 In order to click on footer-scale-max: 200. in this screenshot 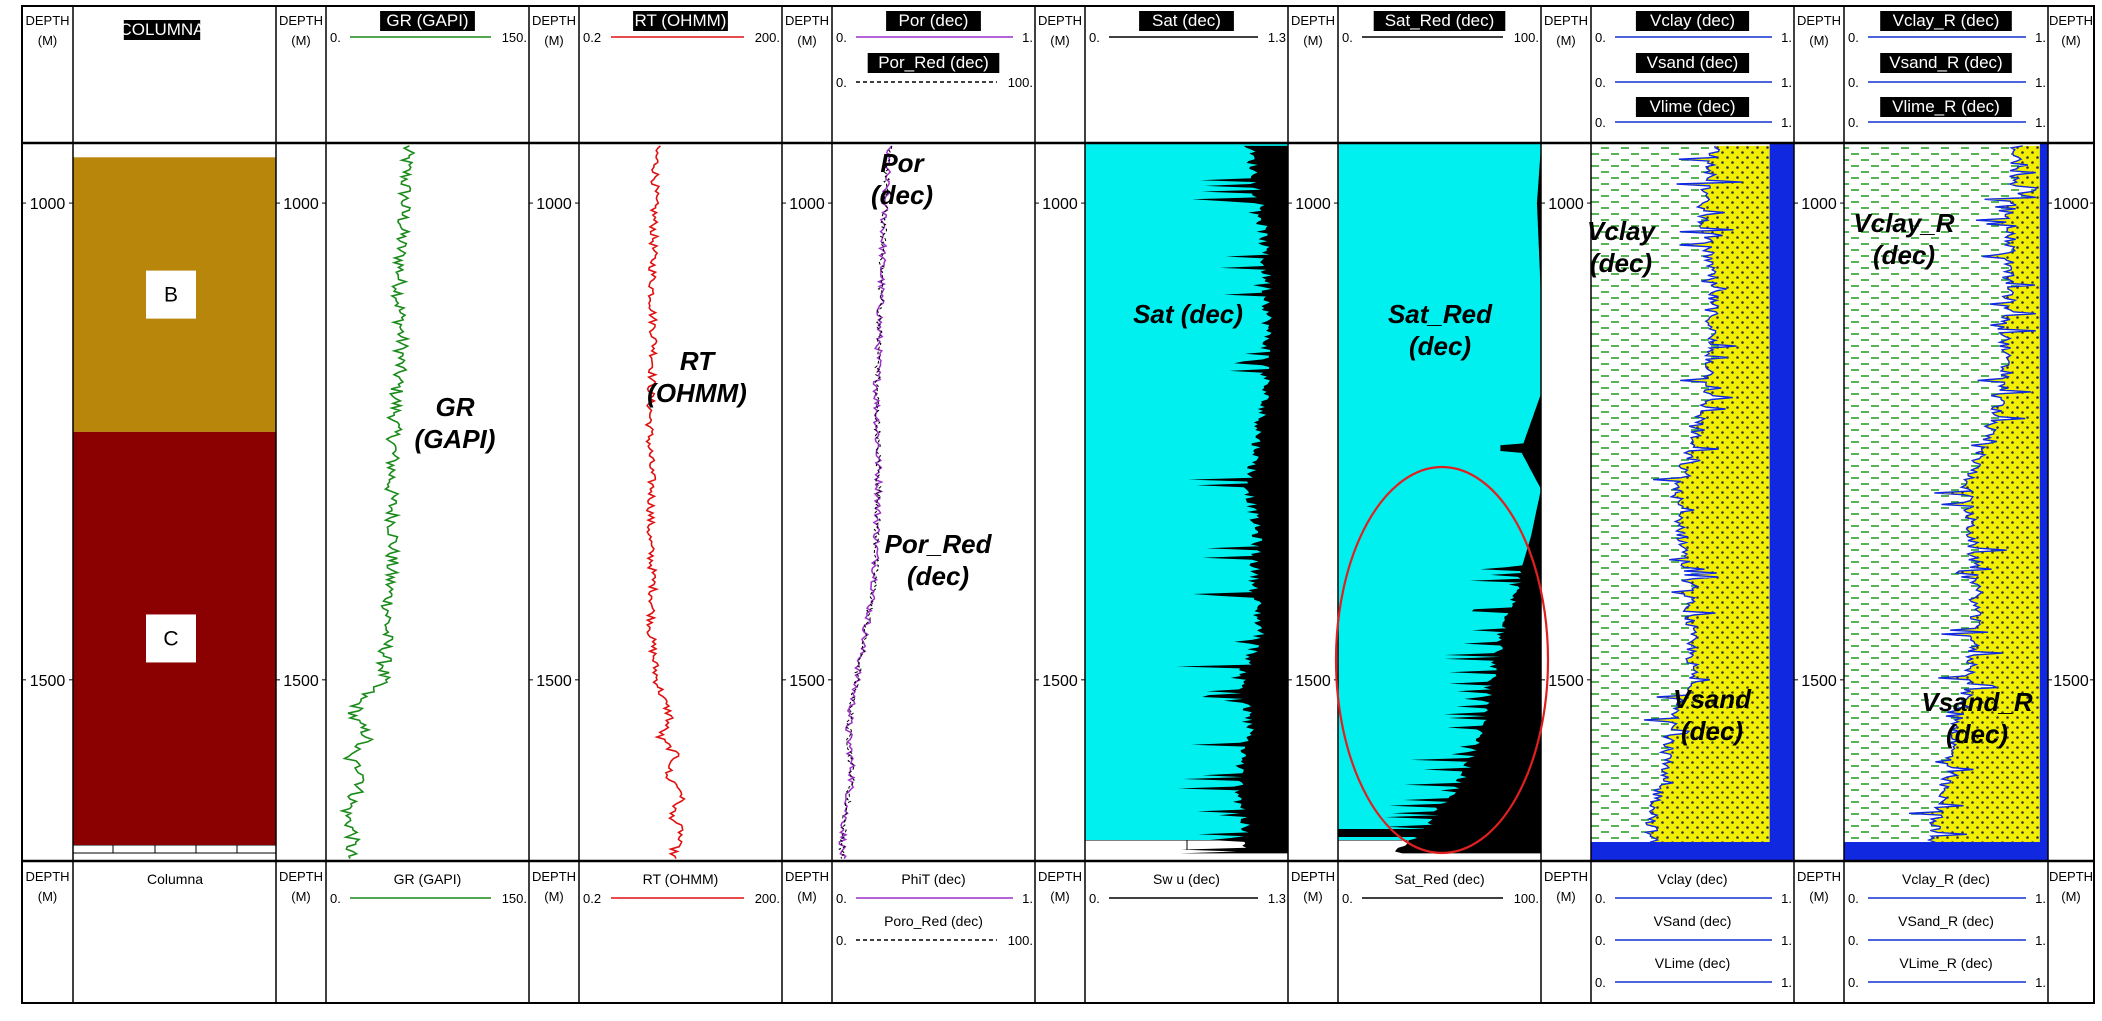, I will do `click(767, 898)`.